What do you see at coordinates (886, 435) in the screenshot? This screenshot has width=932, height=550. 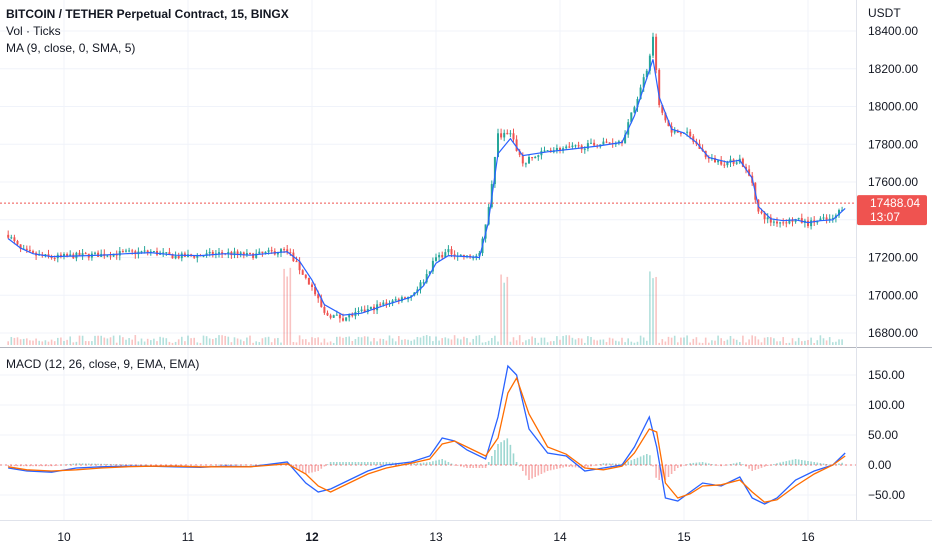 I see `macd-axis: 150.00 100.00 50.00 0.00 −50.00` at bounding box center [886, 435].